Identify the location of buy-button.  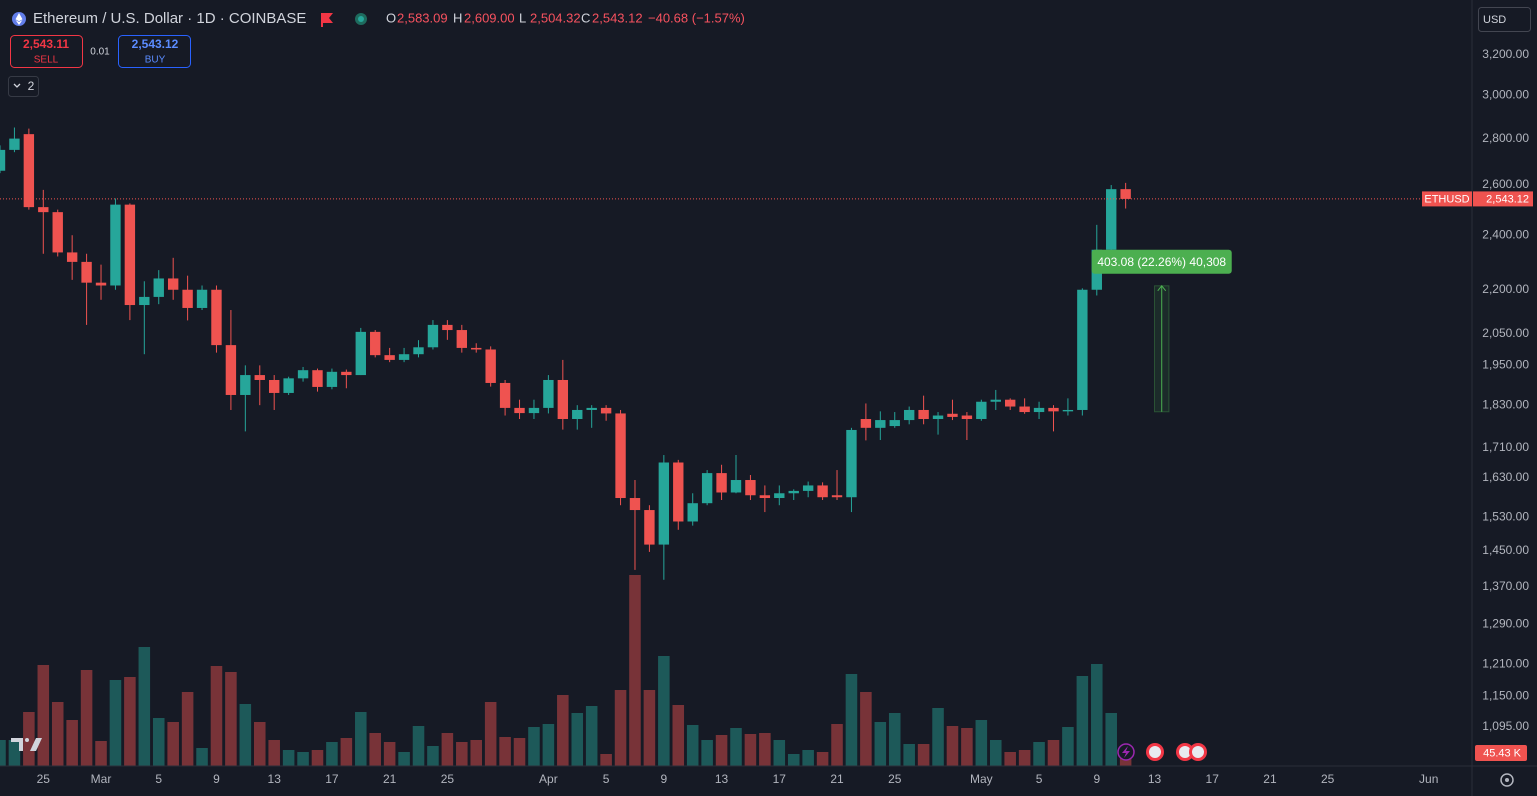
(154, 51).